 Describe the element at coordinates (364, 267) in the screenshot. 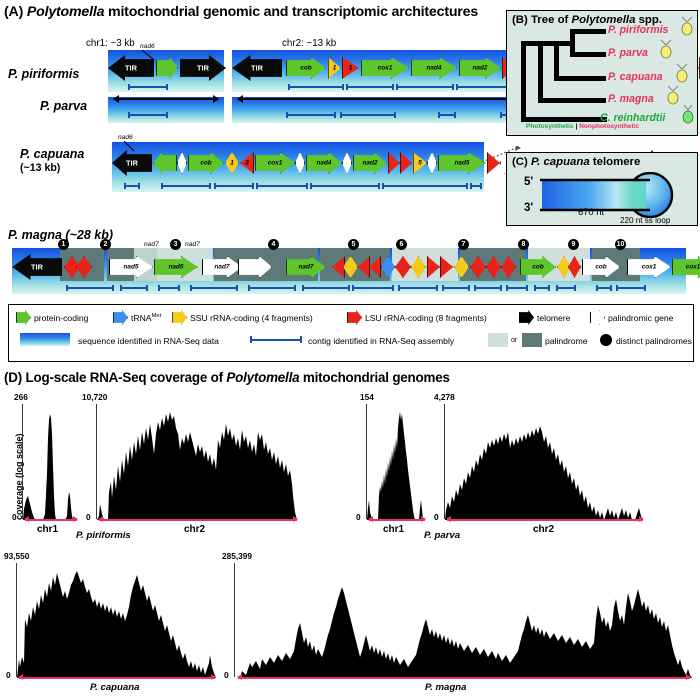

I see `lsu-fragment-m4` at that location.